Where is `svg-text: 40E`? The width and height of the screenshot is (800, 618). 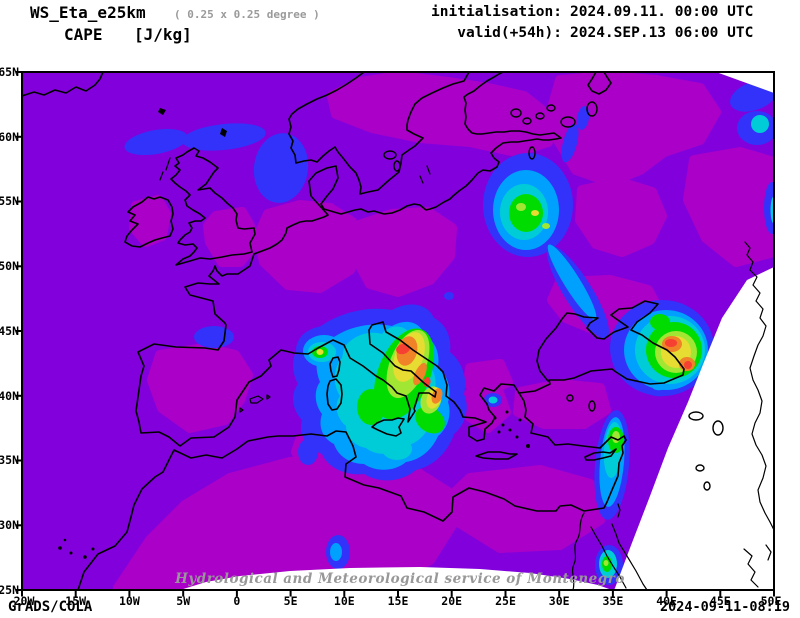 svg-text: 40E is located at coordinates (666, 601).